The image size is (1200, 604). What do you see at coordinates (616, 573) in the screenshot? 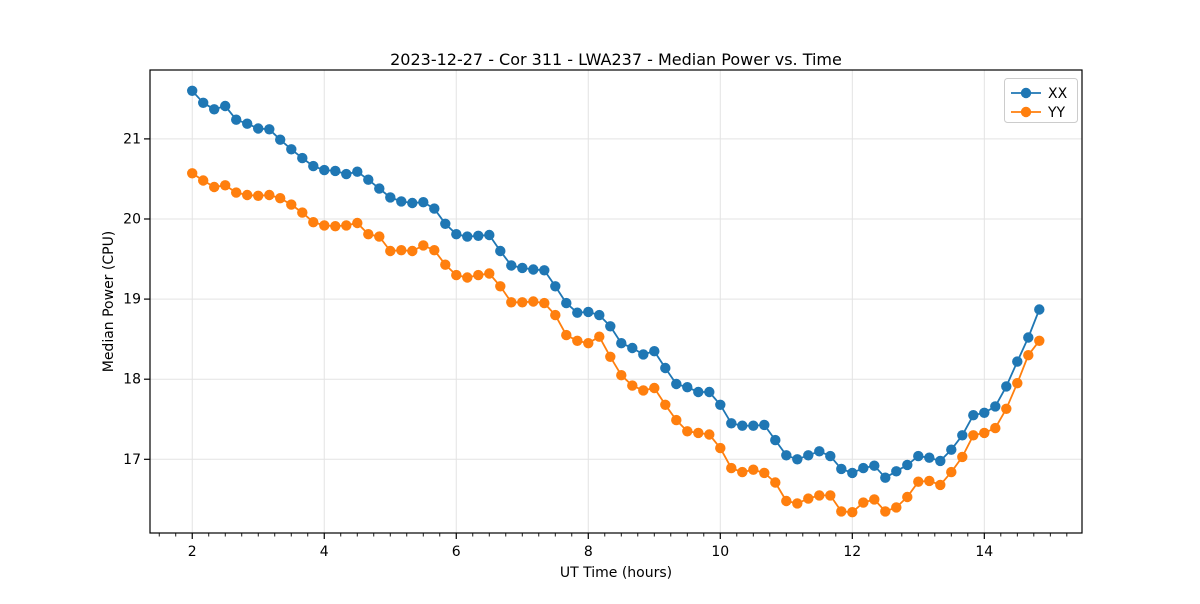
I see `x-axis-label: UT Time (hours)` at bounding box center [616, 573].